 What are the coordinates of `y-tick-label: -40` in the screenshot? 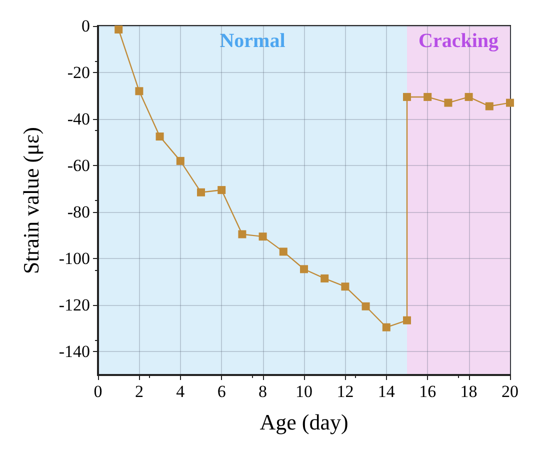 It's located at (78, 119).